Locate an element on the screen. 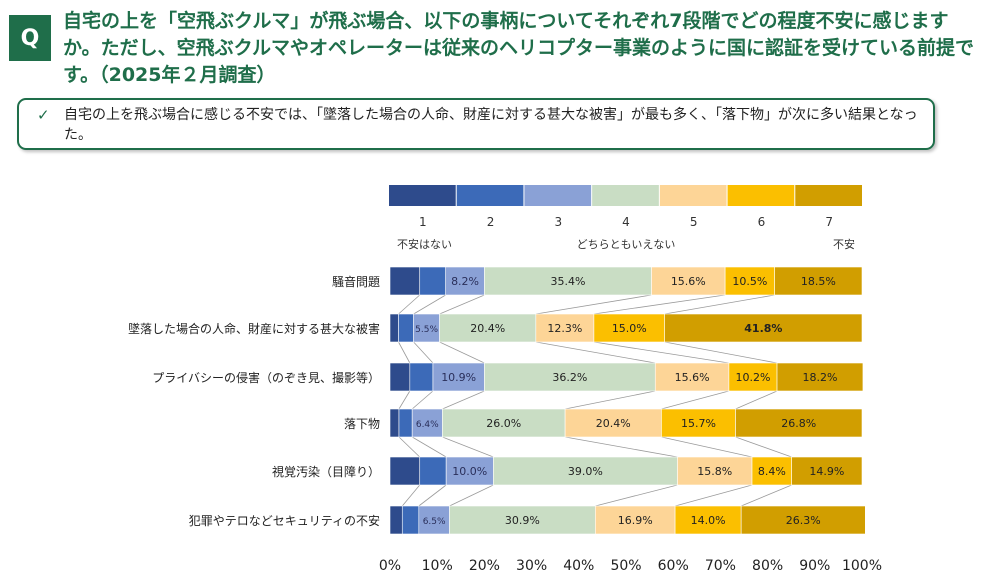  data-label-row5-level4: 39.0% is located at coordinates (585, 471).